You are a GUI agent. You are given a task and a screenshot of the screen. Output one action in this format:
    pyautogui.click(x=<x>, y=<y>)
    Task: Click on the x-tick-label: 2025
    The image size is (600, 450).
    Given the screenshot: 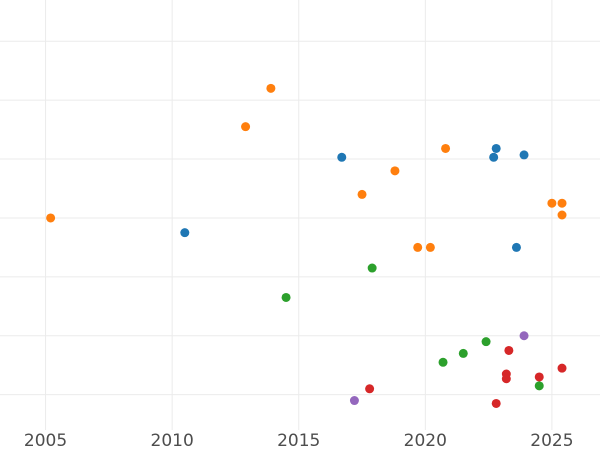 What is the action you would take?
    pyautogui.click(x=551, y=440)
    